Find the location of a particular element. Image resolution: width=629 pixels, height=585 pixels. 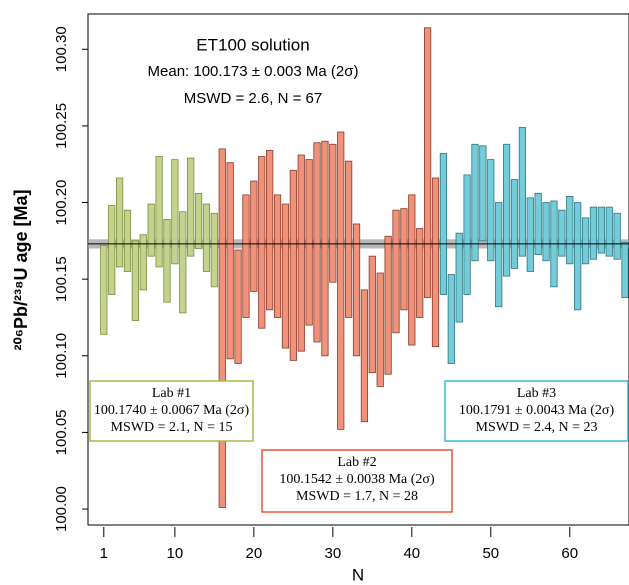

x-tick-label: 60 is located at coordinates (569, 553).